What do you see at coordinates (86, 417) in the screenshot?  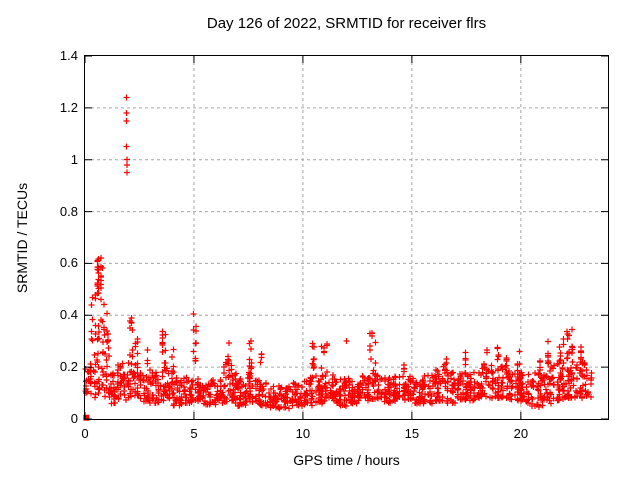 I see `origin-marker` at bounding box center [86, 417].